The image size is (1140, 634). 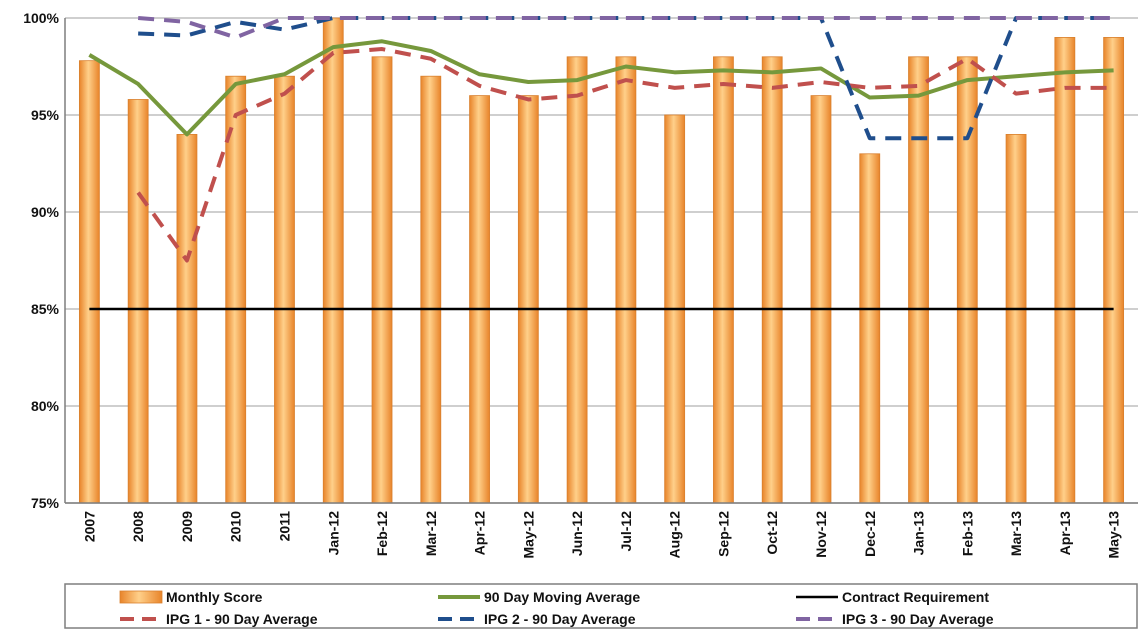 I want to click on x-tick-label: Aug-12, so click(x=675, y=535).